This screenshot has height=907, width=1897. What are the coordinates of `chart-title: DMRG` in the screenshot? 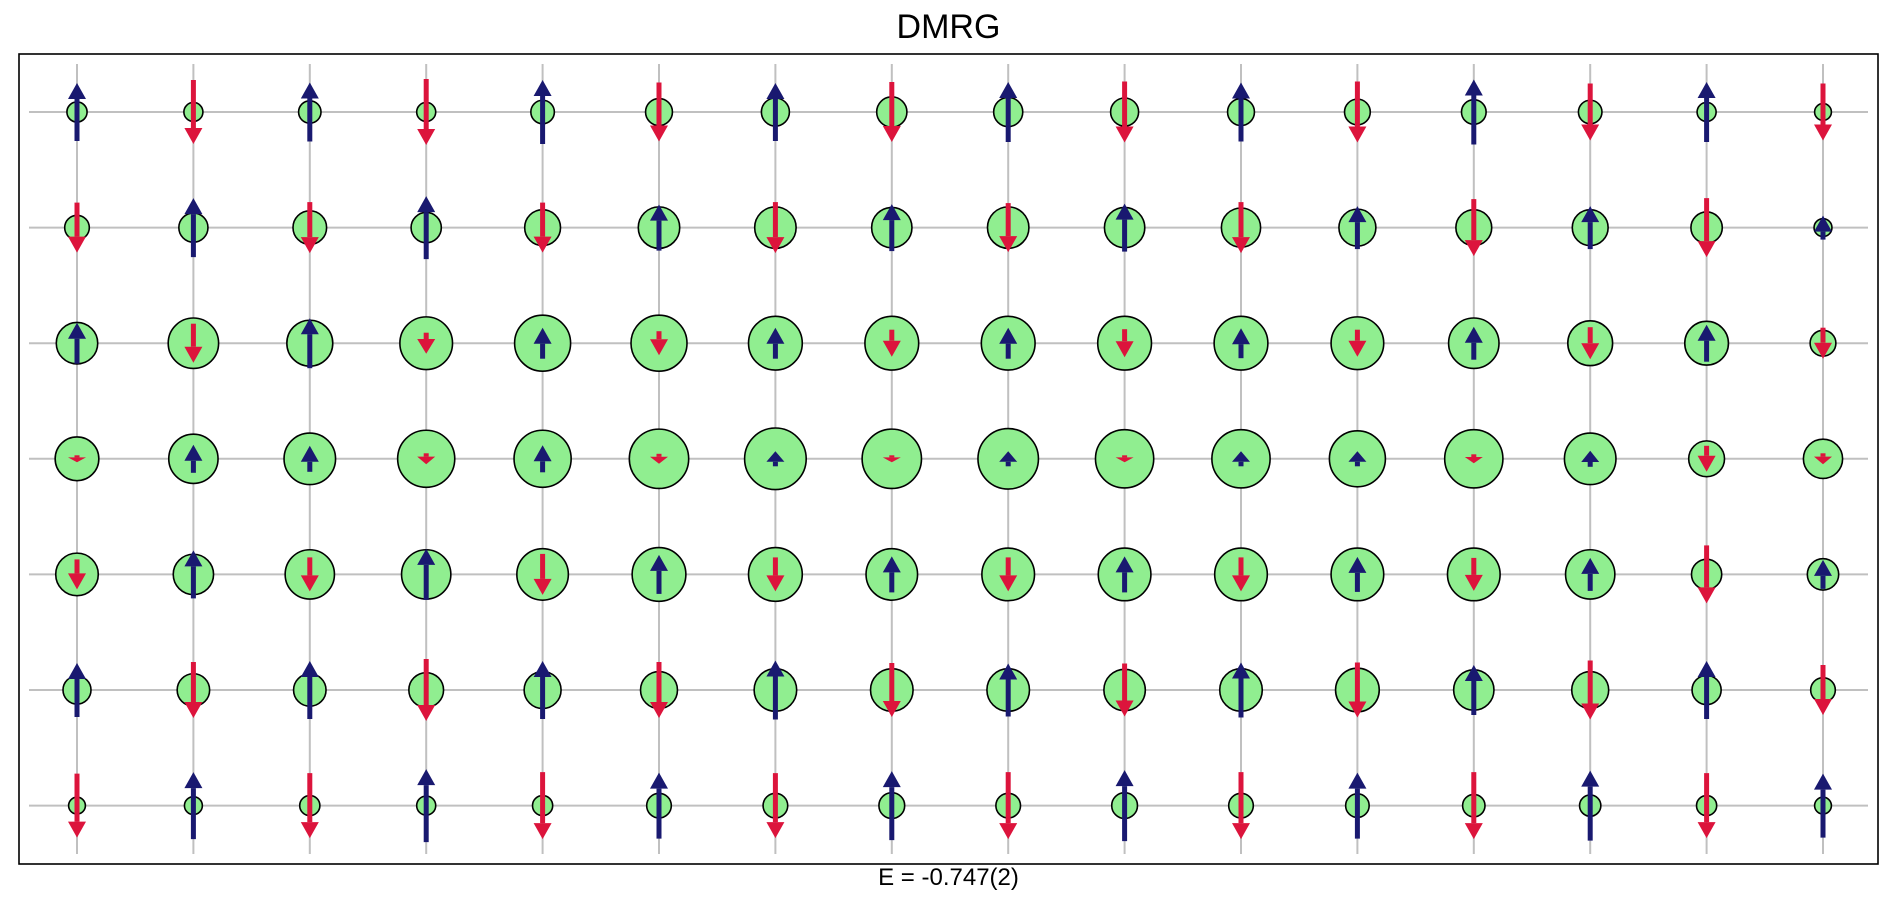 It's located at (948, 27).